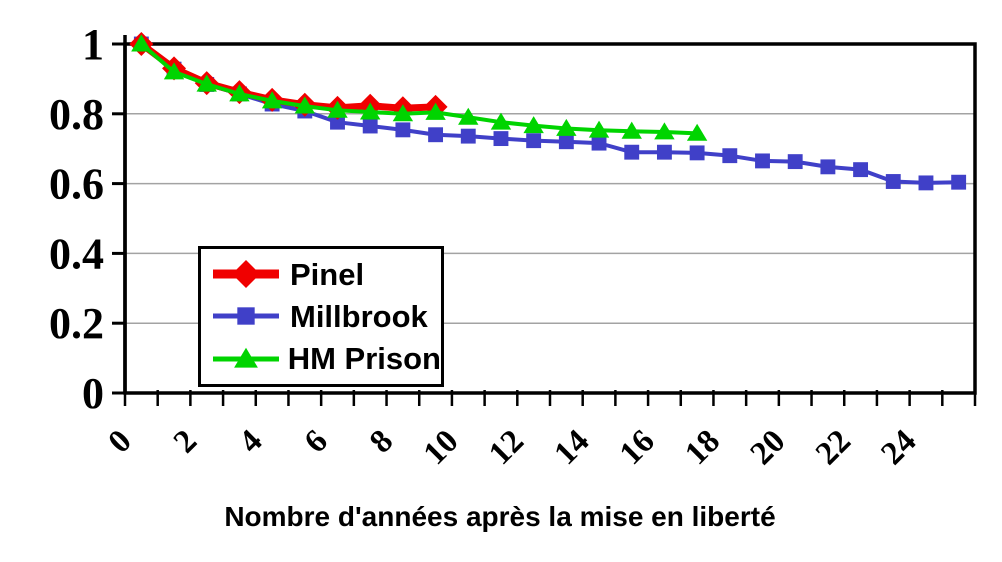 The width and height of the screenshot is (1002, 562). What do you see at coordinates (76, 184) in the screenshot?
I see `y-tick-label: 0.6` at bounding box center [76, 184].